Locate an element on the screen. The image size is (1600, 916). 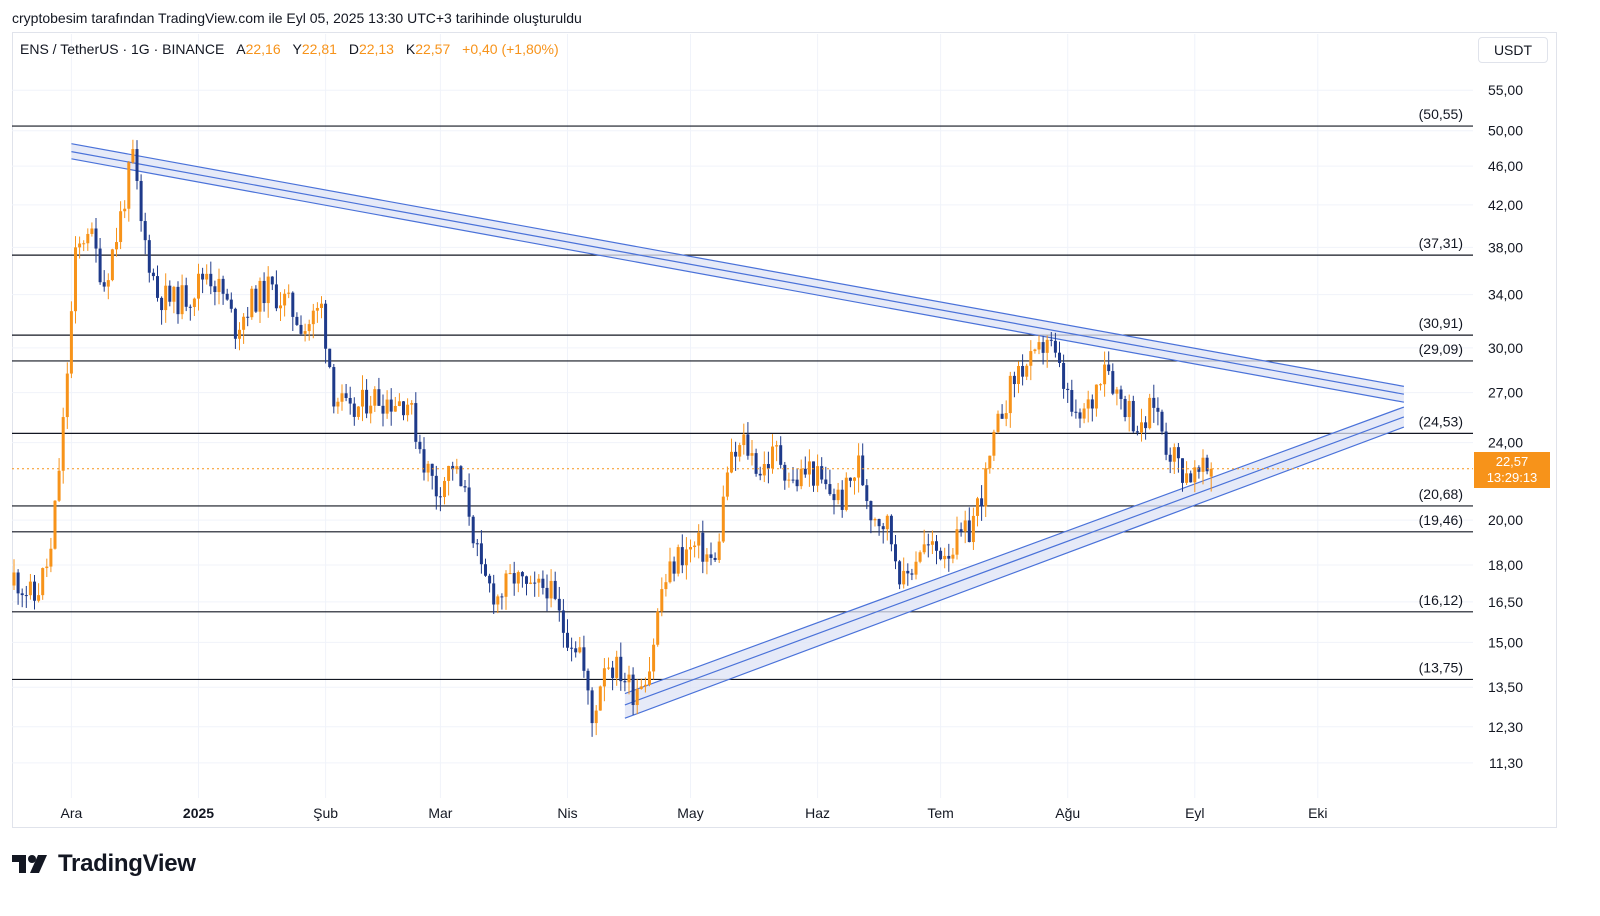
y-tick-label: 20,00 is located at coordinates (1505, 520).